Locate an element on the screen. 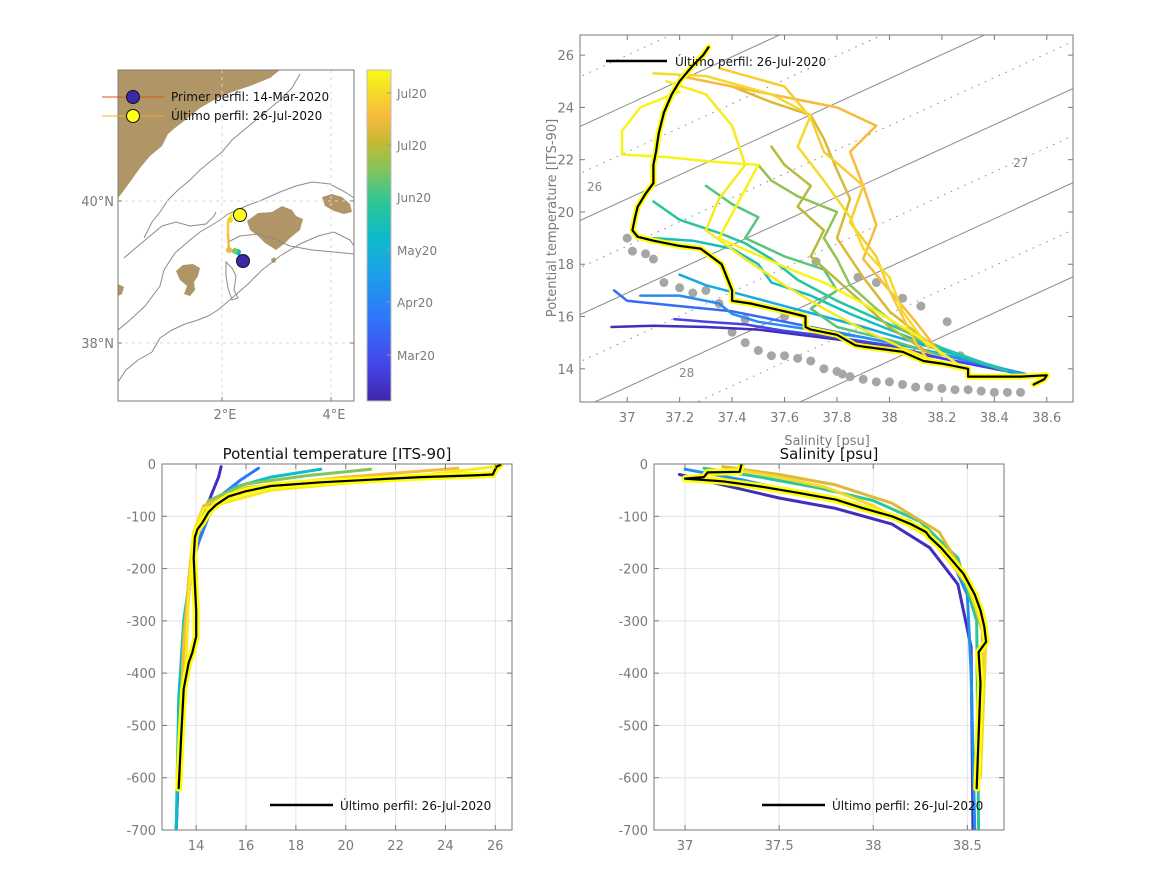 The width and height of the screenshot is (1167, 875). salinity-title: Salinity [psu] is located at coordinates (829, 454).